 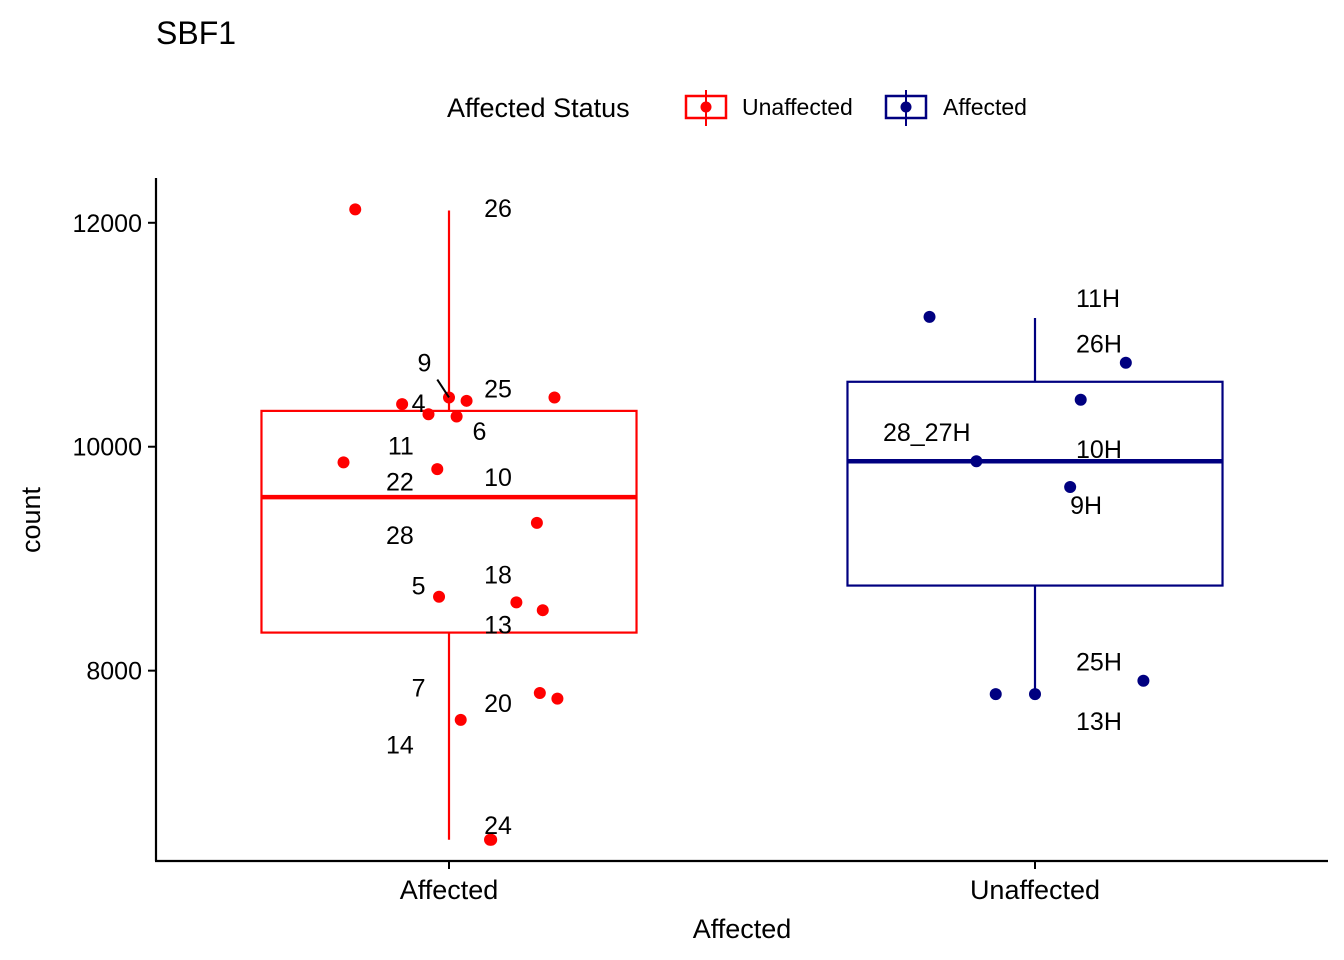 What do you see at coordinates (498, 704) in the screenshot?
I see `point-label: 20` at bounding box center [498, 704].